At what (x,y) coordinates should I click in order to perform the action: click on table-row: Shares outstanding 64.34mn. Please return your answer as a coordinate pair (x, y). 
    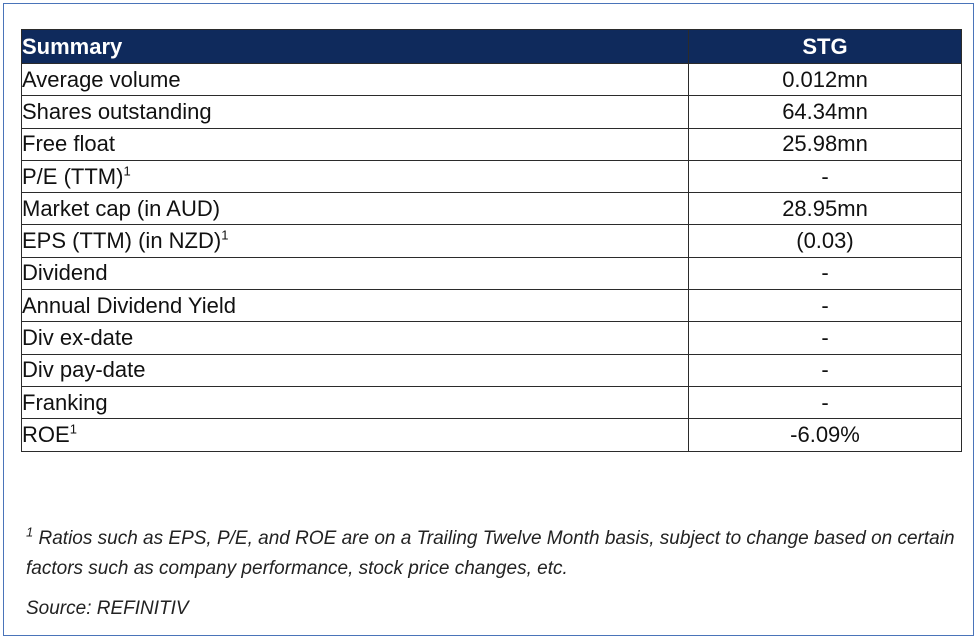
    Looking at the image, I should click on (491, 112).